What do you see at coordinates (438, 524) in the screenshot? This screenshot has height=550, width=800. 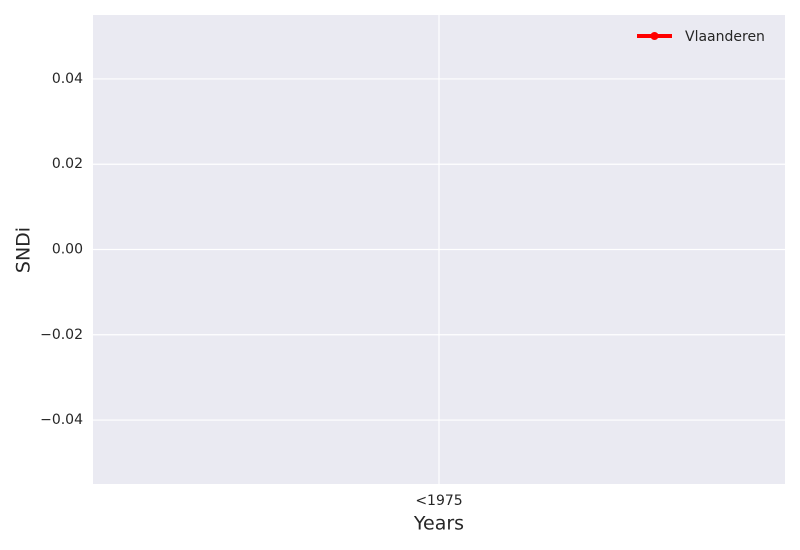 I see `x-axis-label: Years` at bounding box center [438, 524].